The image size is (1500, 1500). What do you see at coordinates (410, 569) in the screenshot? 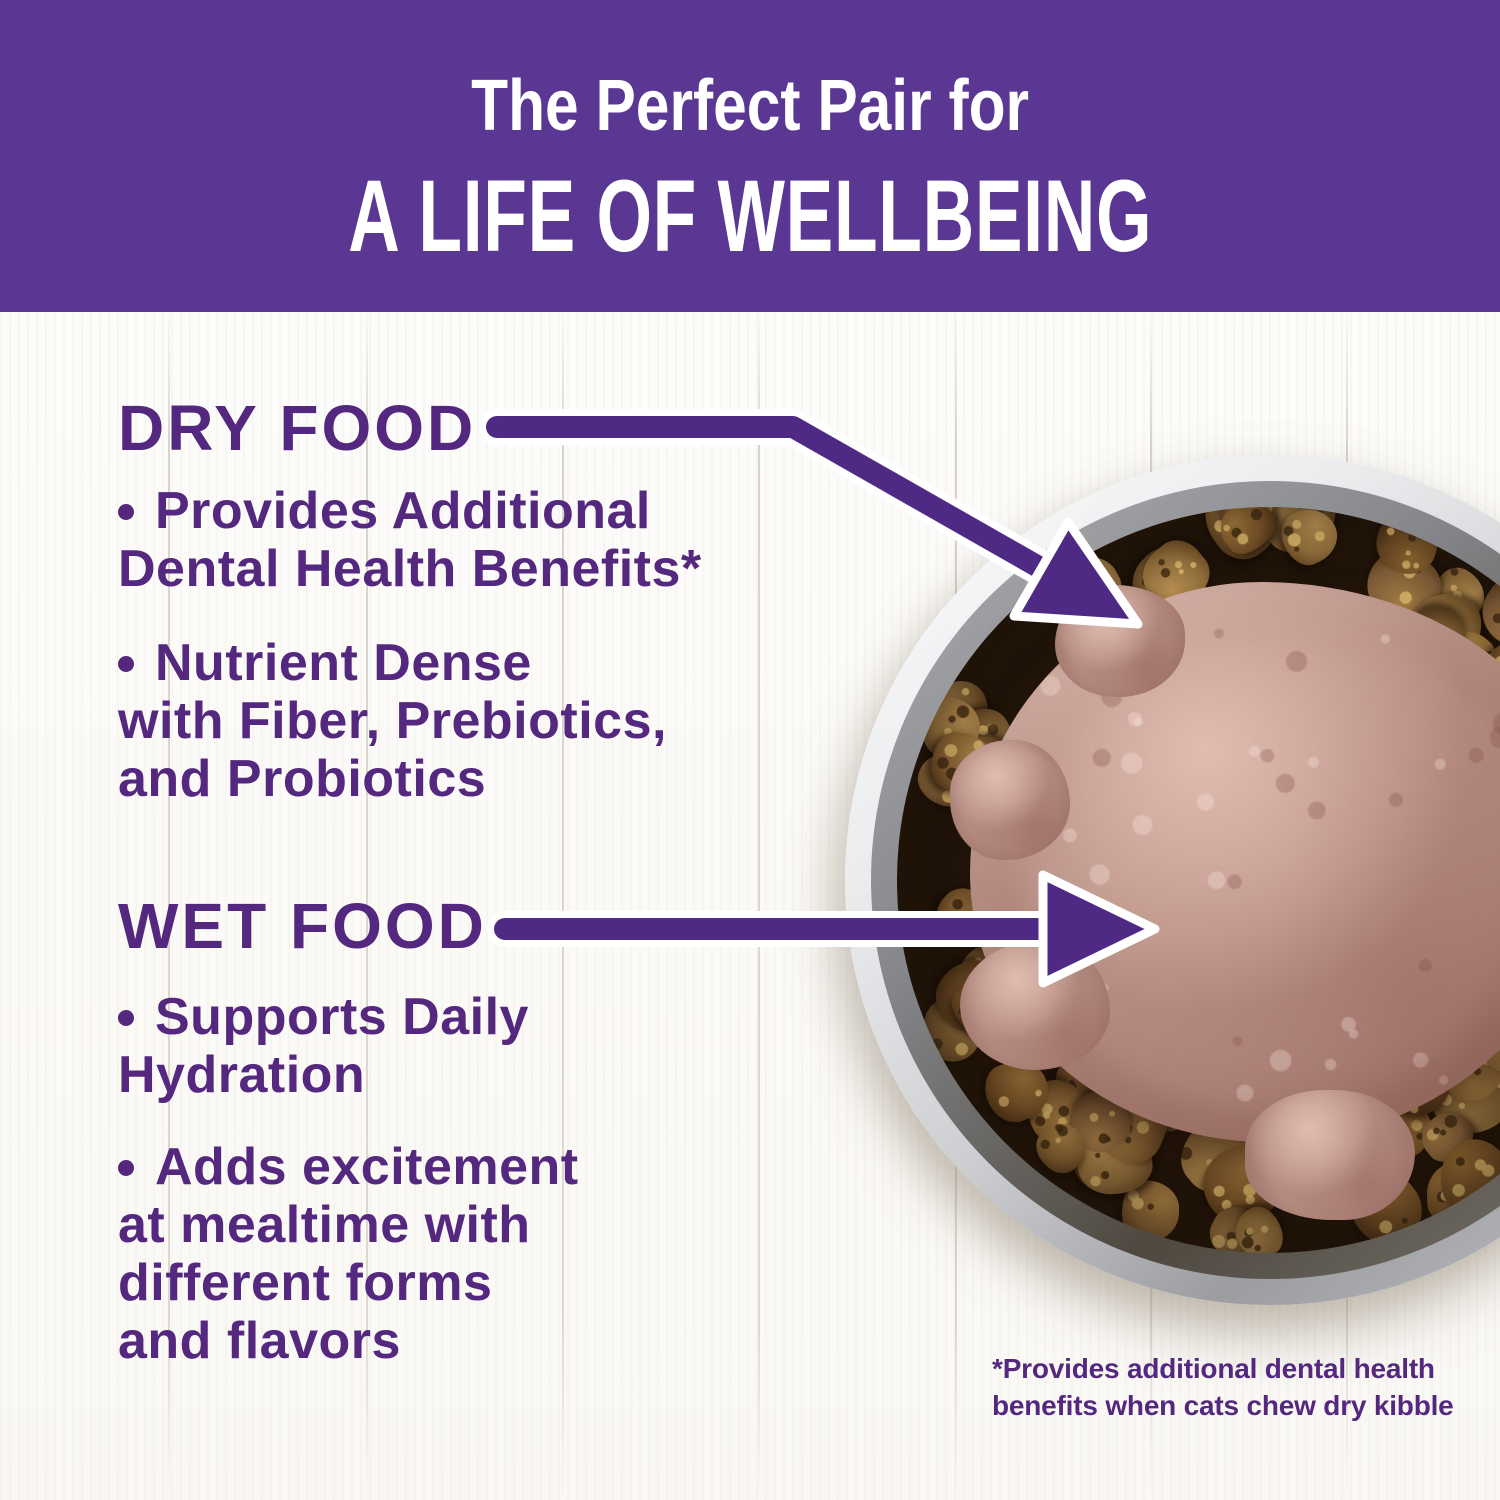
I see `bullet-line: Dental Health Benefits*` at bounding box center [410, 569].